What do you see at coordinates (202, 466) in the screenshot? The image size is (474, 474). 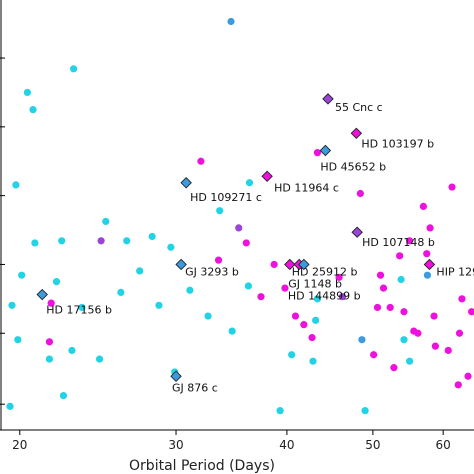 I see `x-axis-label: Orbital Period (Days)` at bounding box center [202, 466].